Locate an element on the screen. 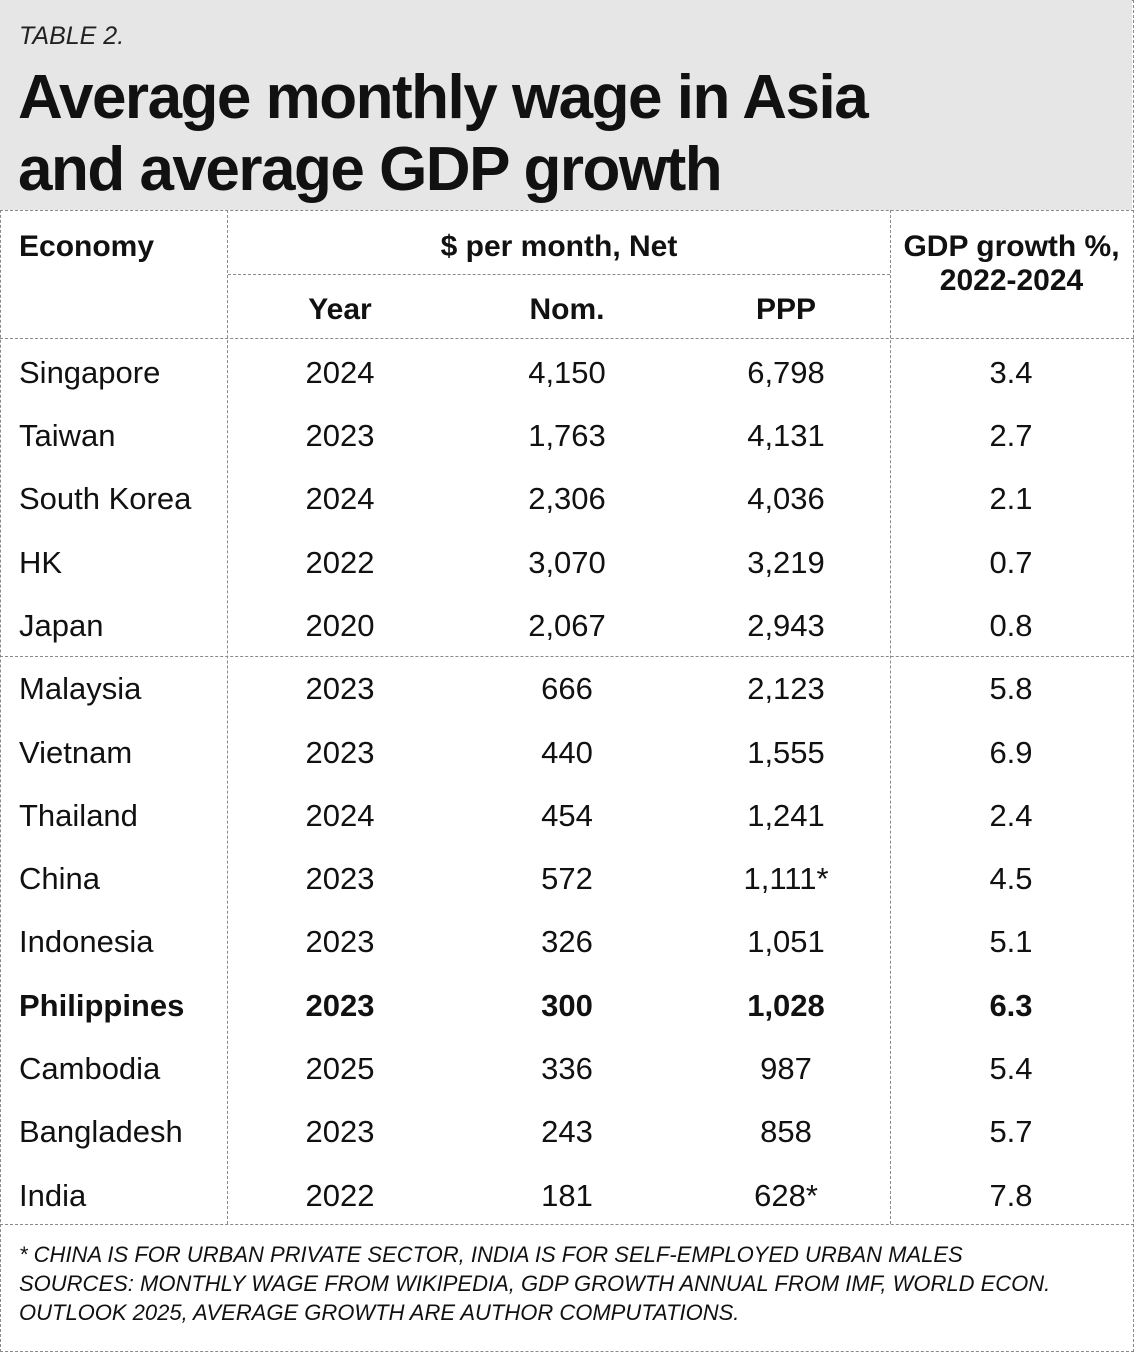 This screenshot has width=1134, height=1352. table-label: TABLE 2. is located at coordinates (72, 36).